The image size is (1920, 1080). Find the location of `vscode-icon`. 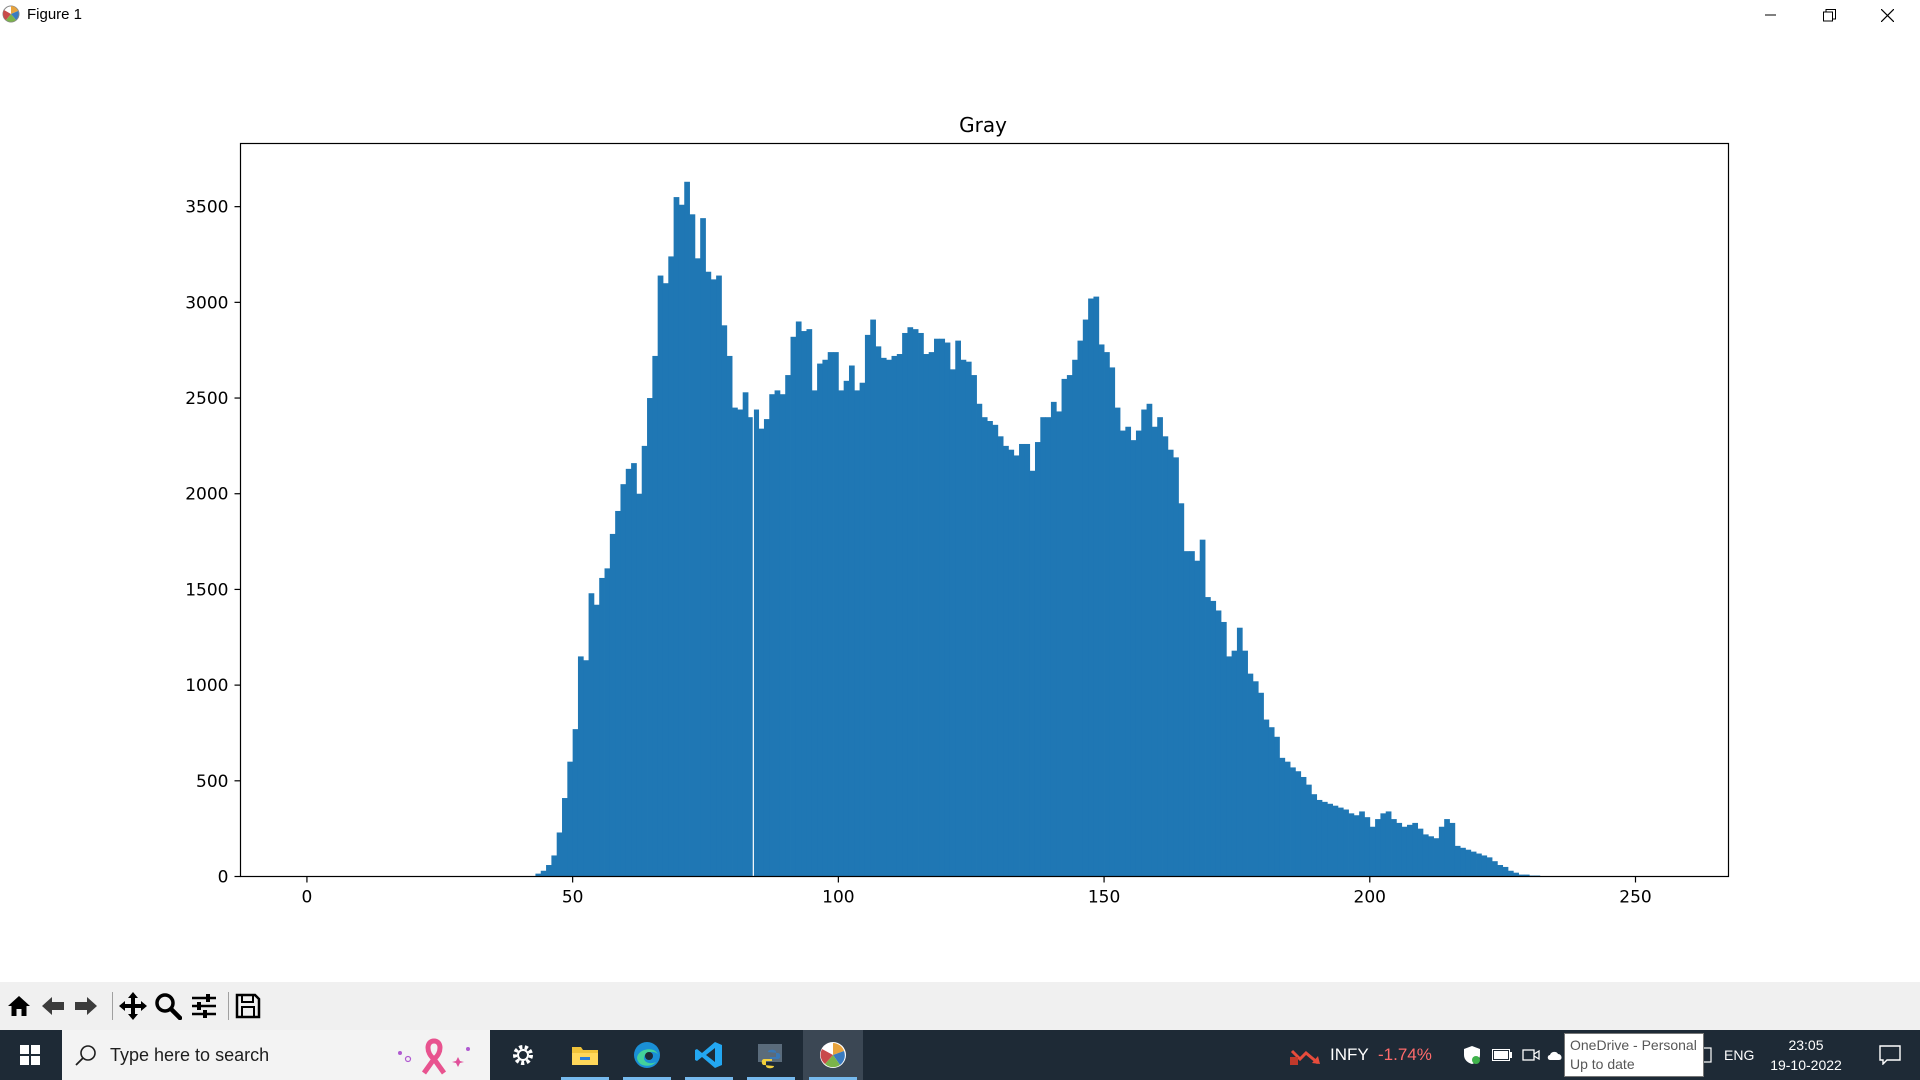

vscode-icon is located at coordinates (708, 1055).